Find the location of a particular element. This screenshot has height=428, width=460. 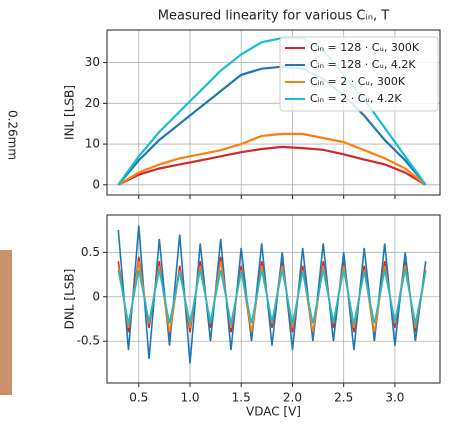

x-axis-label: VDAC [V] is located at coordinates (273, 412).